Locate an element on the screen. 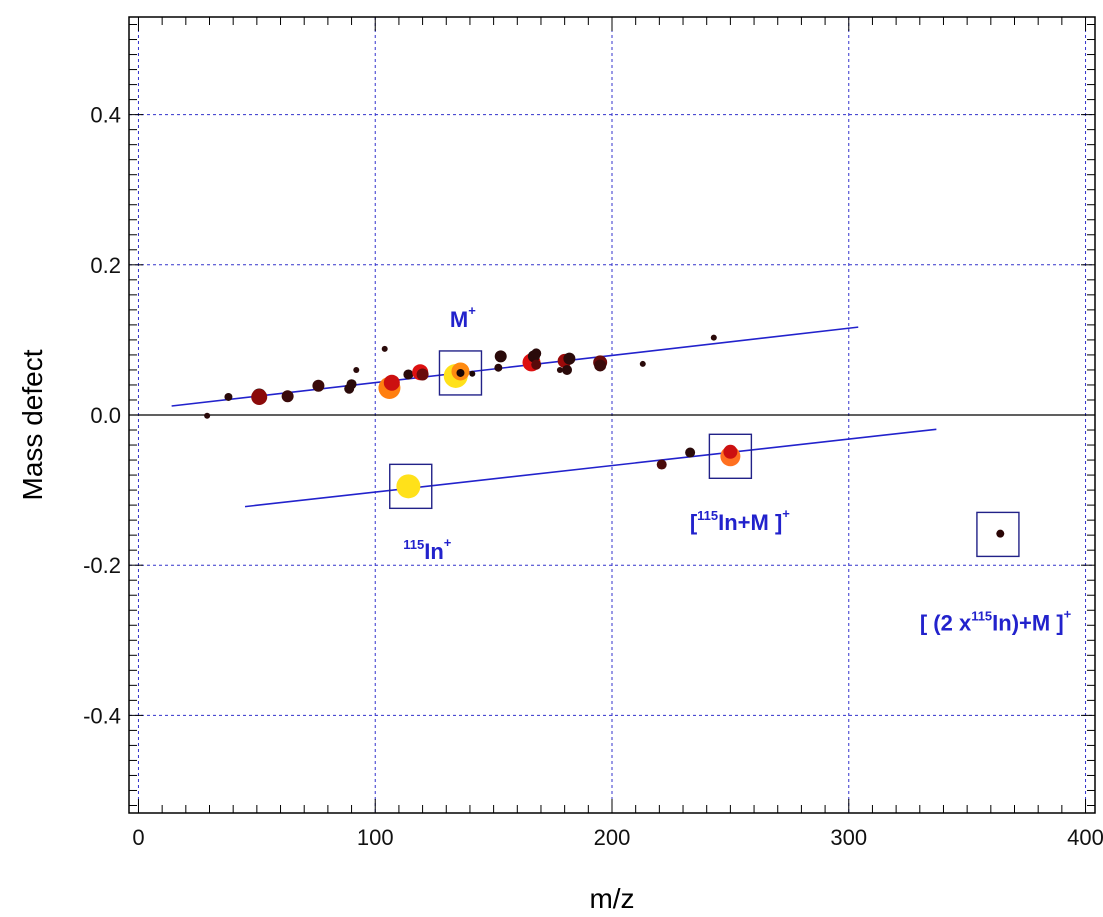  x-axis-title: m/z is located at coordinates (611, 898).